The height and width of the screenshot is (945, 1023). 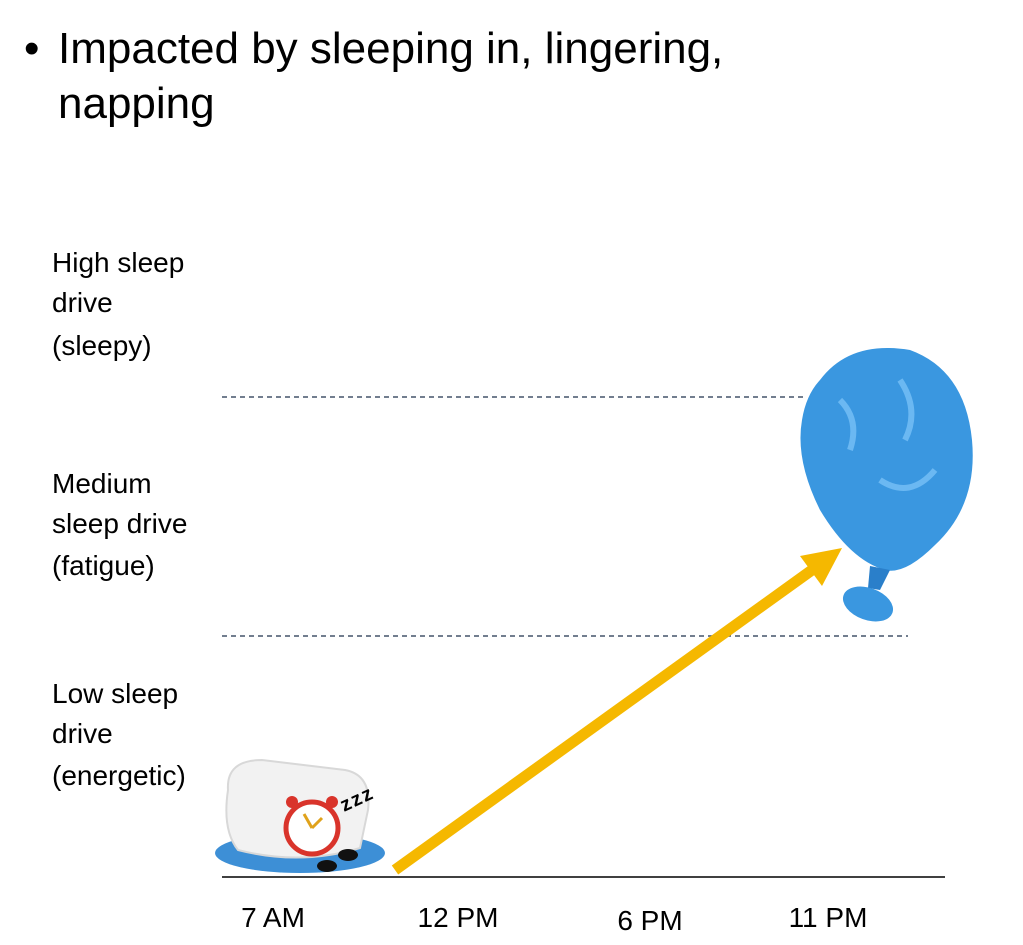 I want to click on balloon, so click(x=886, y=485).